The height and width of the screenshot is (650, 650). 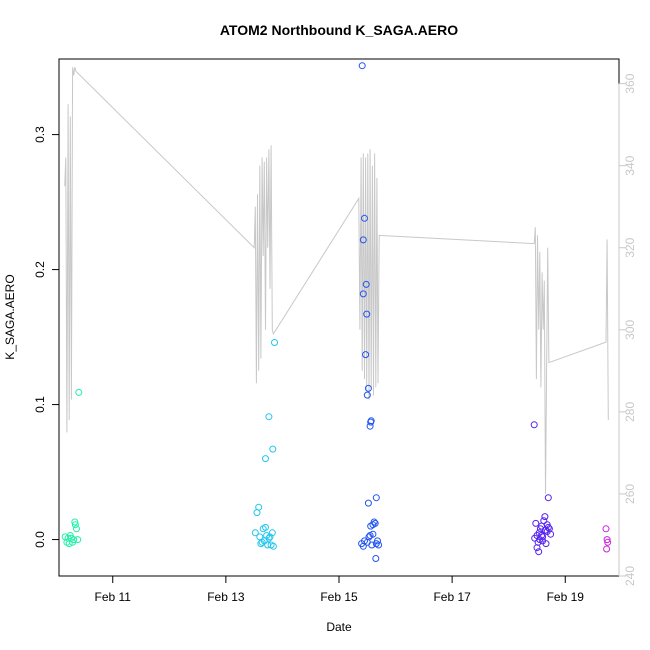 I want to click on y-tick-label: 0.0, so click(x=40, y=539).